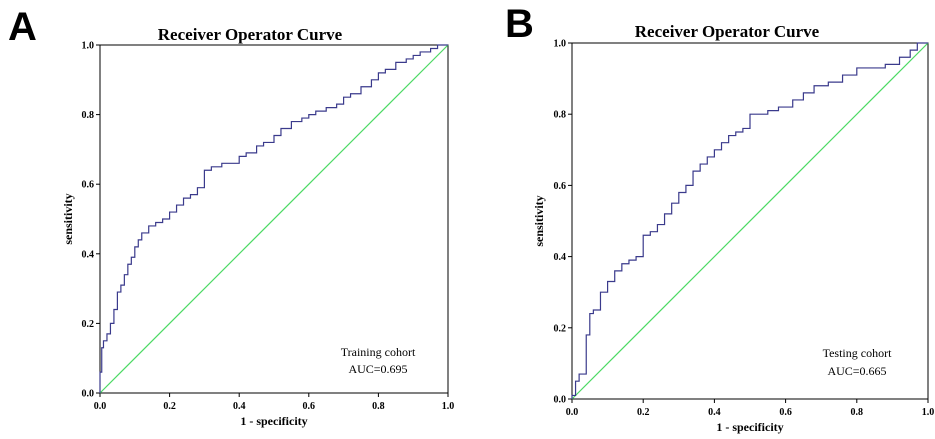  Describe the element at coordinates (856, 371) in the screenshot. I see `auc-label-b: AUC=0.665` at that location.